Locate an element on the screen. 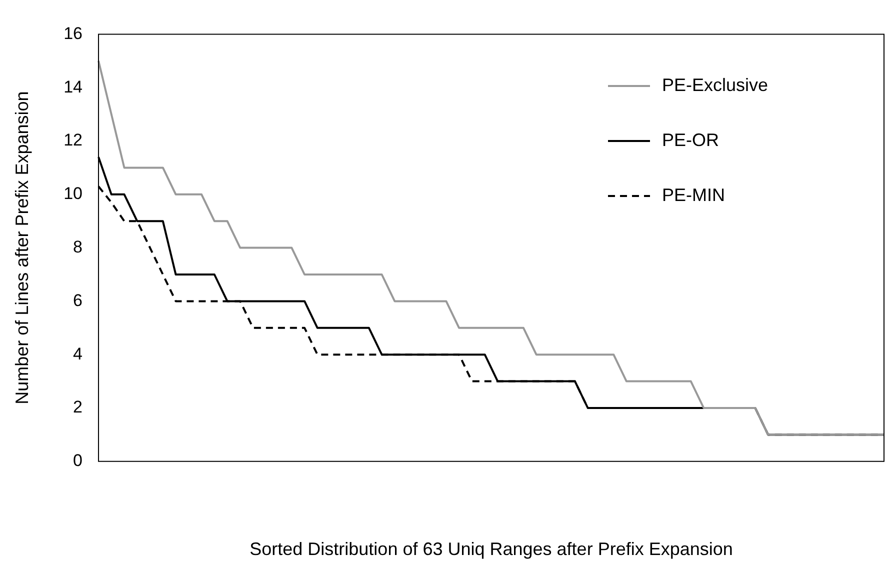 Image resolution: width=886 pixels, height=569 pixels. y-tick-label: 2 is located at coordinates (78, 407).